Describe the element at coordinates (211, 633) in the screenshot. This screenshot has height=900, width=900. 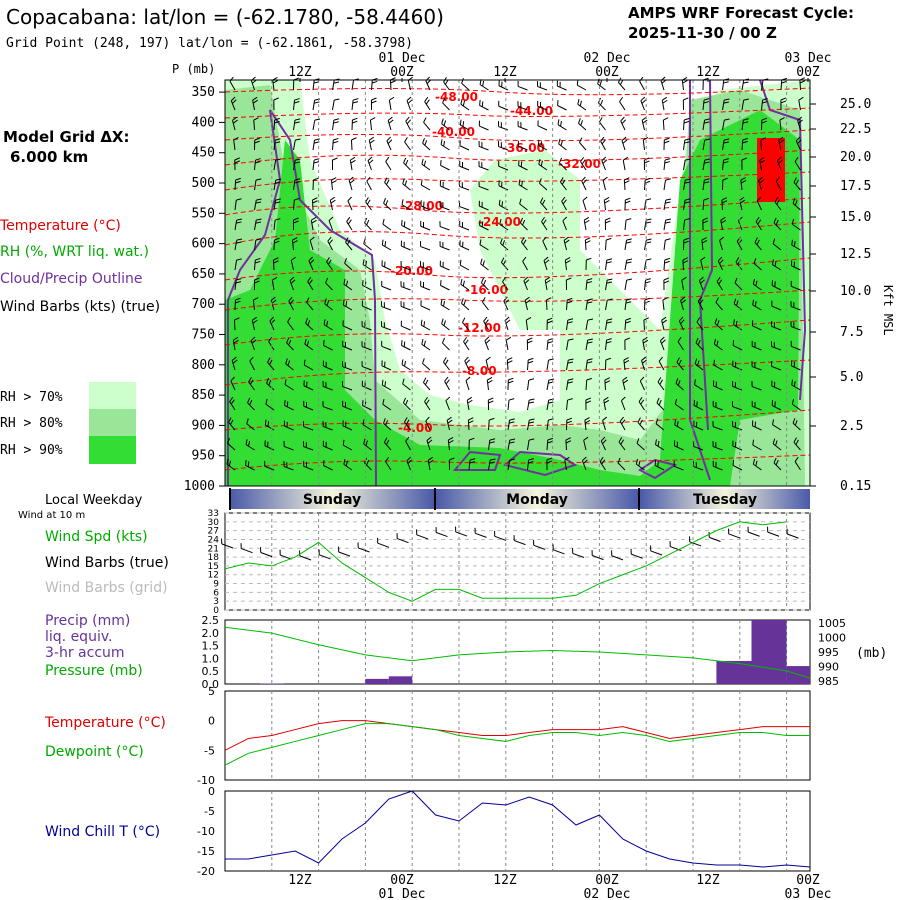
I see `precip-tick-label-2.0: 2.0` at that location.